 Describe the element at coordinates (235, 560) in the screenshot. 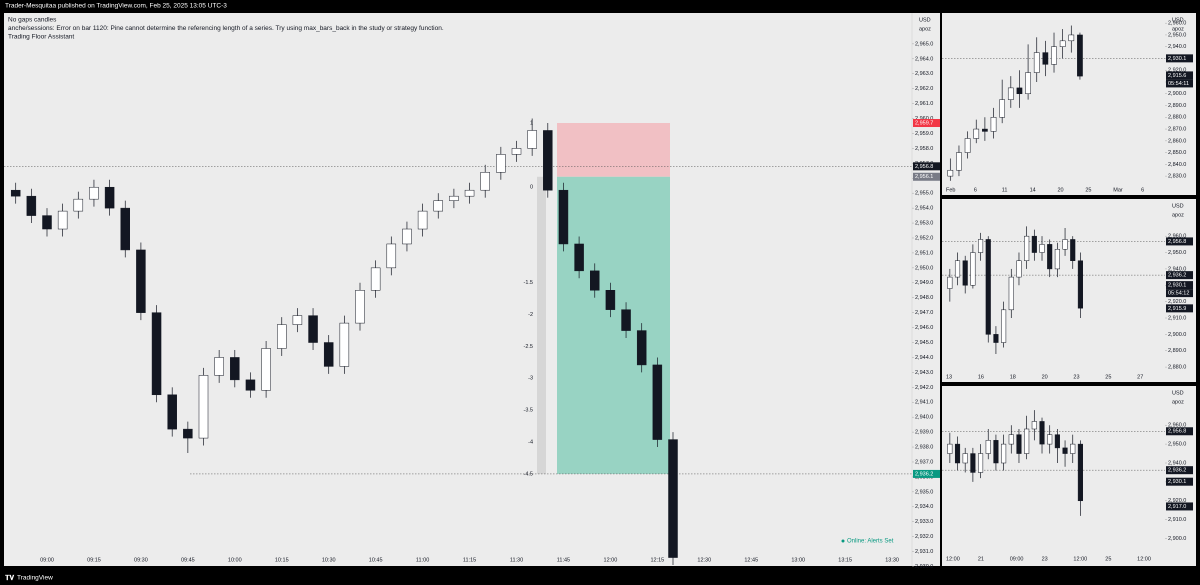

I see `x-tick-label: 10:00` at that location.